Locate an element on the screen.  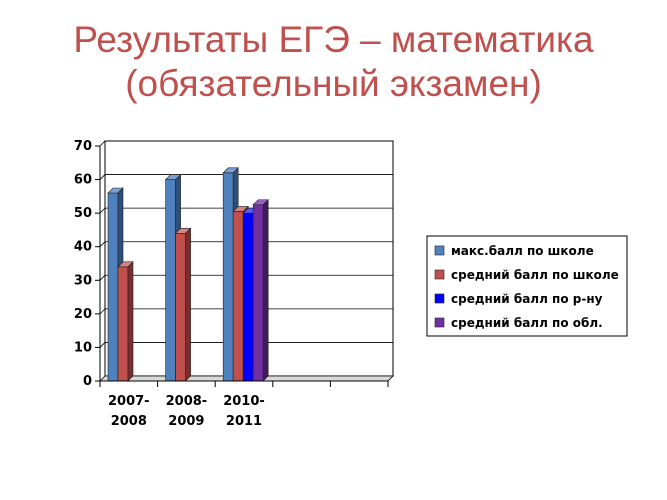
legend-item-label: макс.балл по школе is located at coordinates (522, 251).